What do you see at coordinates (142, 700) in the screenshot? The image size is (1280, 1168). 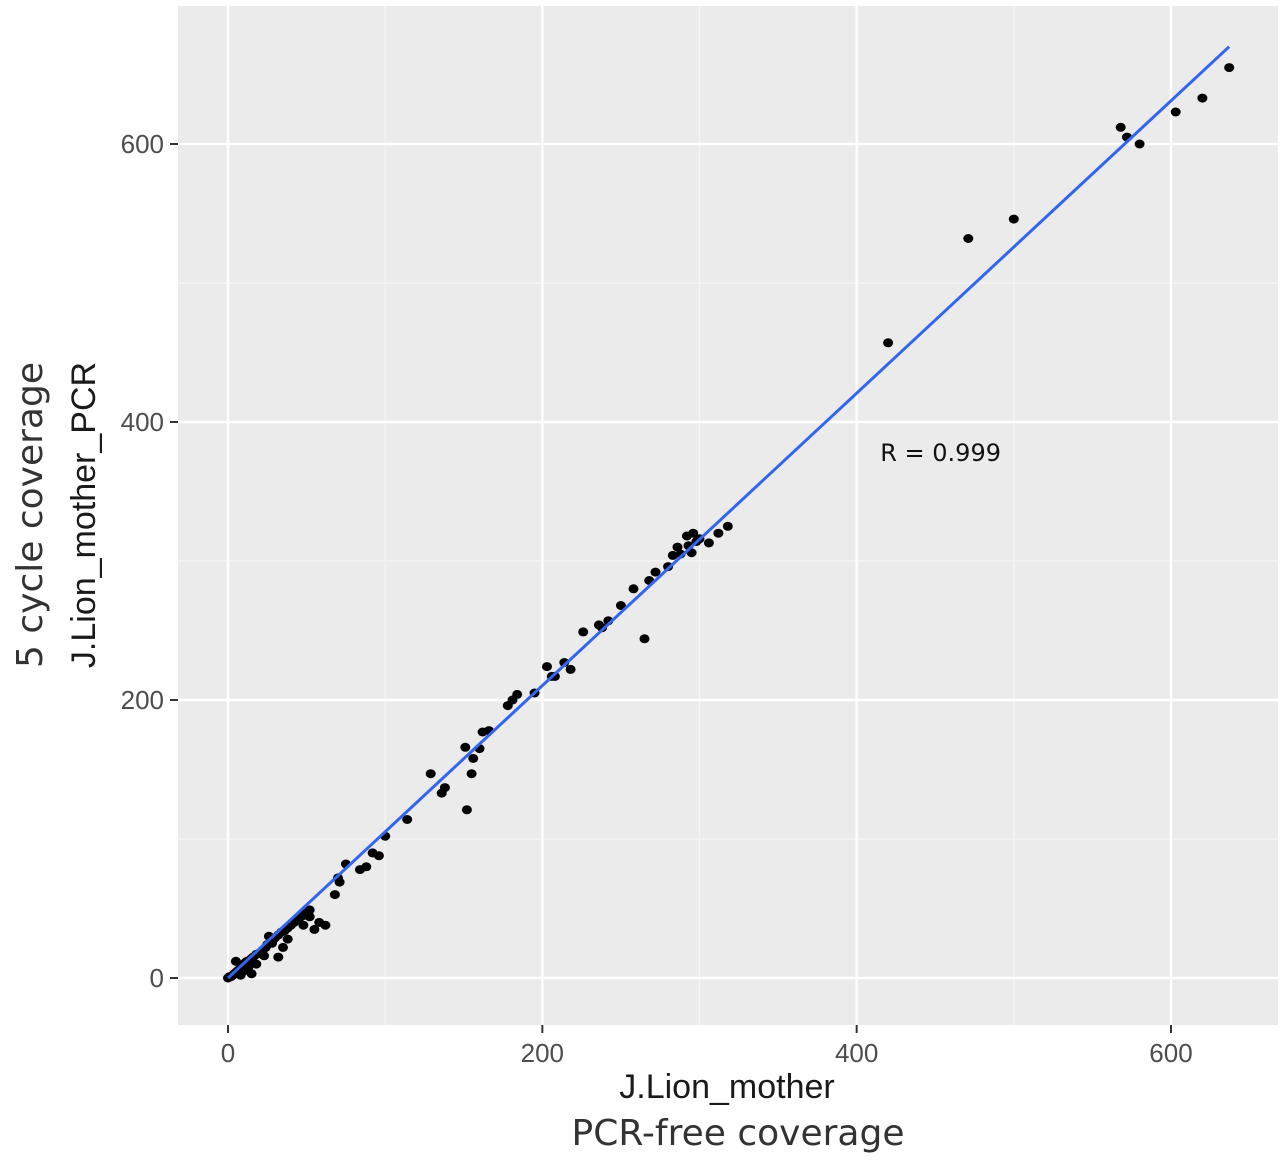 I see `y-tick-label: 200` at bounding box center [142, 700].